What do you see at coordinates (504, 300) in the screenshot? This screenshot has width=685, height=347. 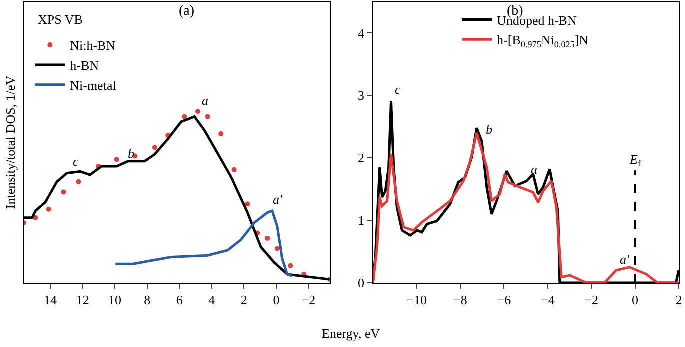 I see `x-tick-label: −6` at bounding box center [504, 300].